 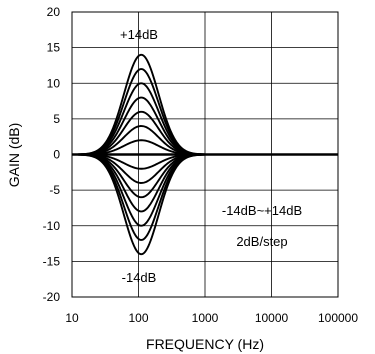 I want to click on y-tick-label-0: -20, so click(x=52, y=297).